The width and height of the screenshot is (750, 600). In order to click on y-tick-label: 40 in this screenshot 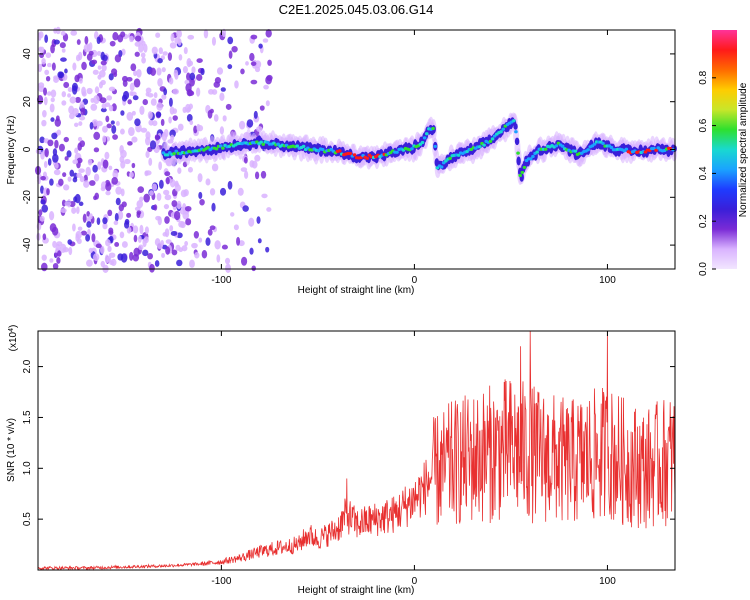, I will do `click(27, 54)`.